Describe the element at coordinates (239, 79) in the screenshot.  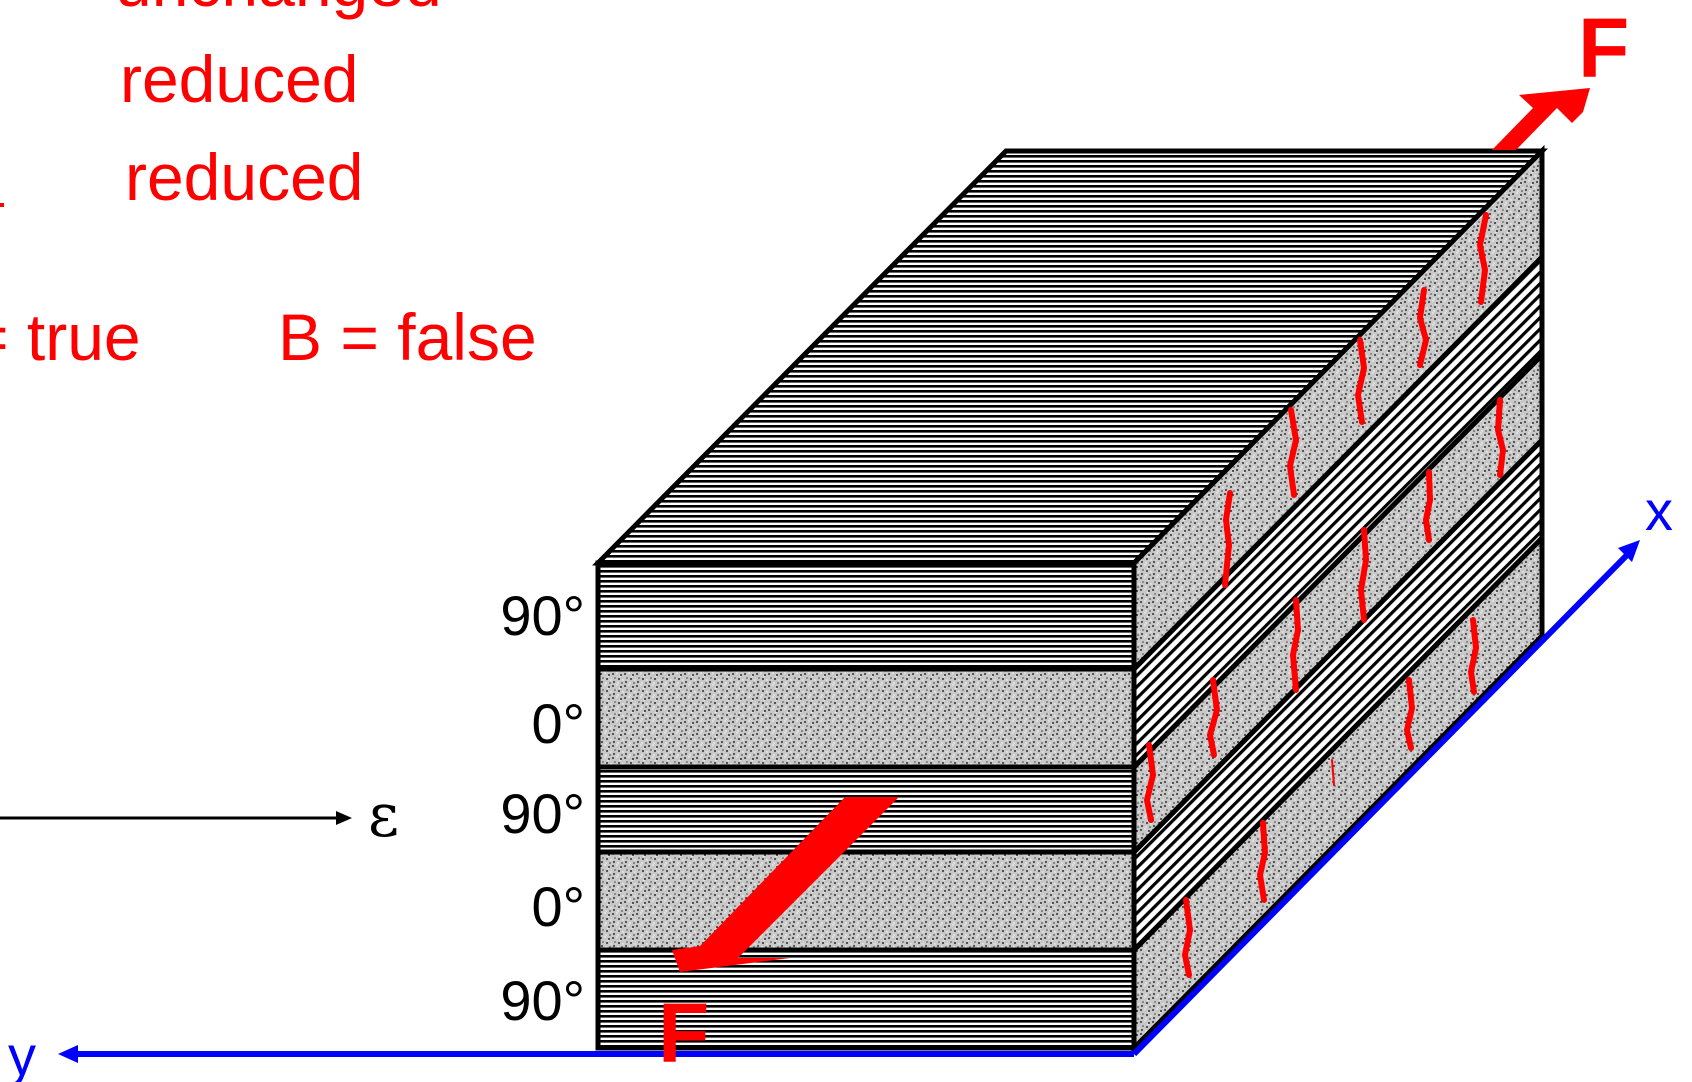
I see `annotation-line-2: reduced` at that location.